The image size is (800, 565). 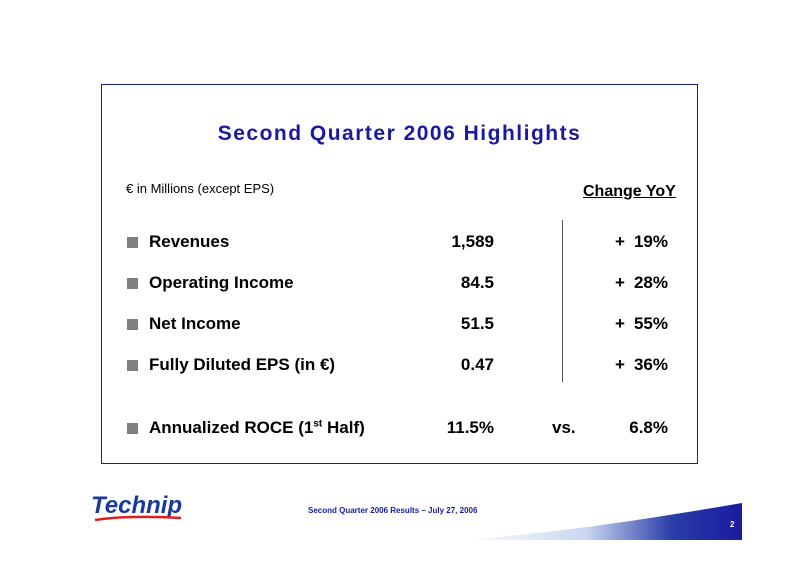 I want to click on technip-logo: Technip, so click(x=136, y=507).